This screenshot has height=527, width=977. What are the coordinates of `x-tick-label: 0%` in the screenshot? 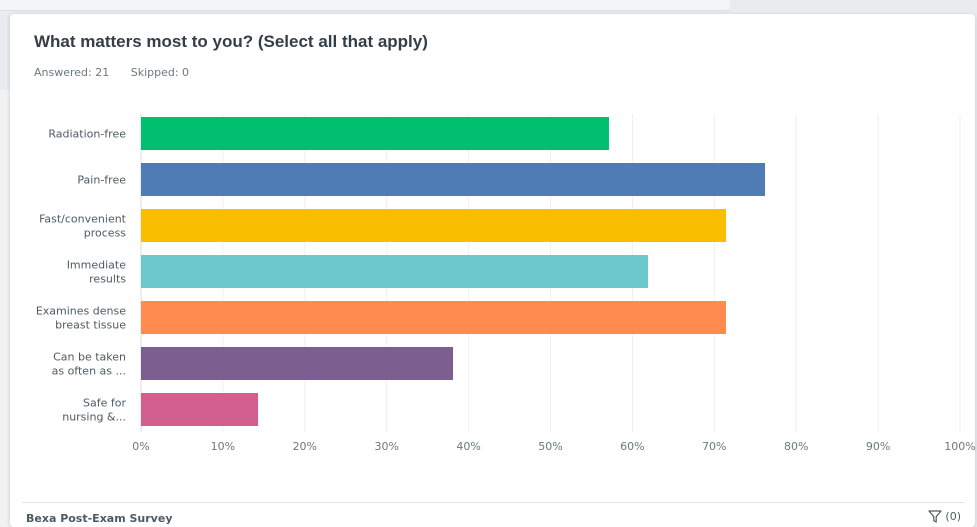 It's located at (140, 446).